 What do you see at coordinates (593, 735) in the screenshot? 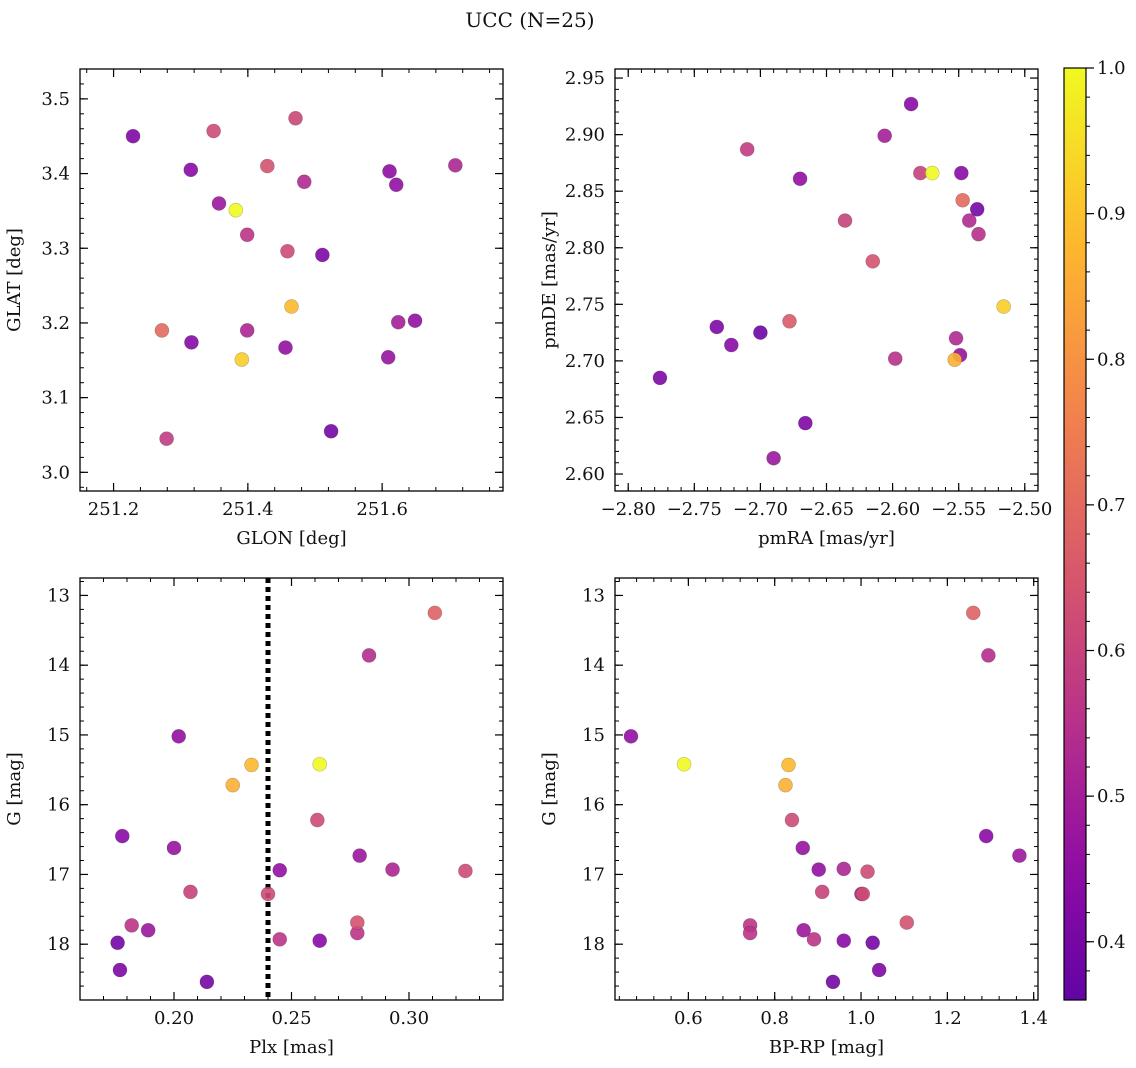
I see `y-tick-label: 15` at bounding box center [593, 735].